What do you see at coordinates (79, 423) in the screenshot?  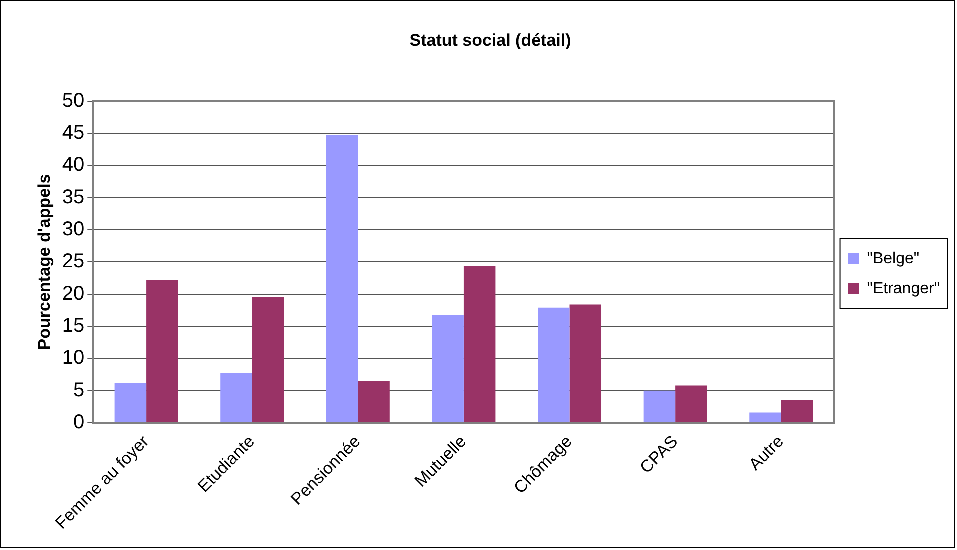 I see `y-tick-label: 0` at bounding box center [79, 423].